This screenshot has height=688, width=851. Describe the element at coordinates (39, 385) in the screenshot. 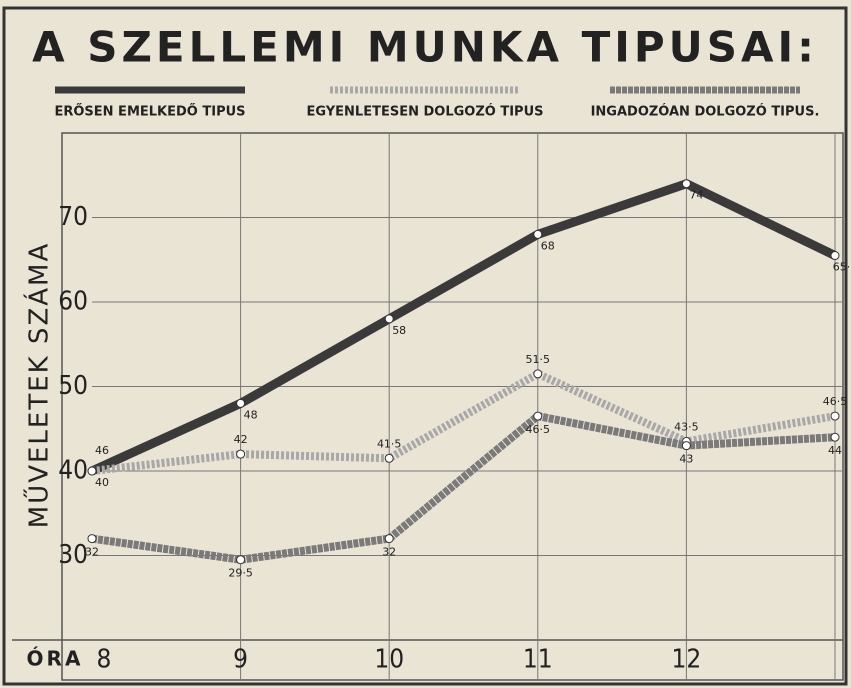

I see `y-axis-label: MŰVELETEK SZÁMA` at that location.